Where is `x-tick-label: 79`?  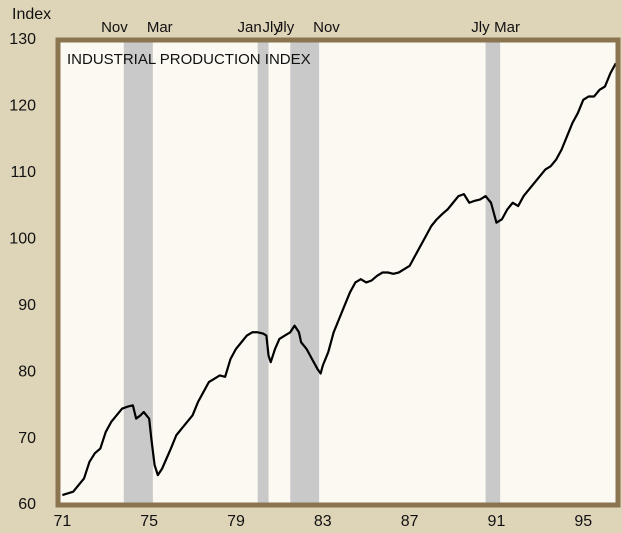
x-tick-label: 79 is located at coordinates (236, 521).